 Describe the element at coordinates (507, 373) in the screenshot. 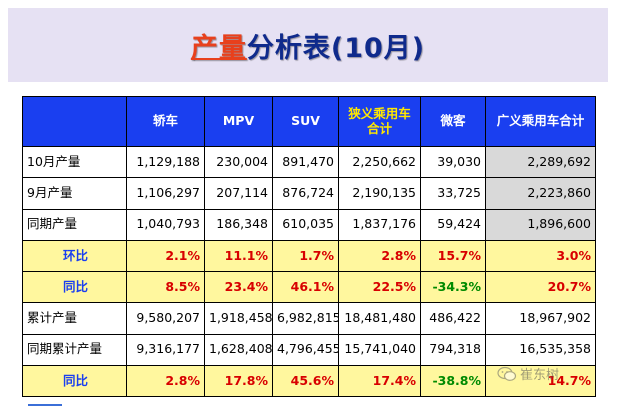

I see `wechat-icon` at that location.